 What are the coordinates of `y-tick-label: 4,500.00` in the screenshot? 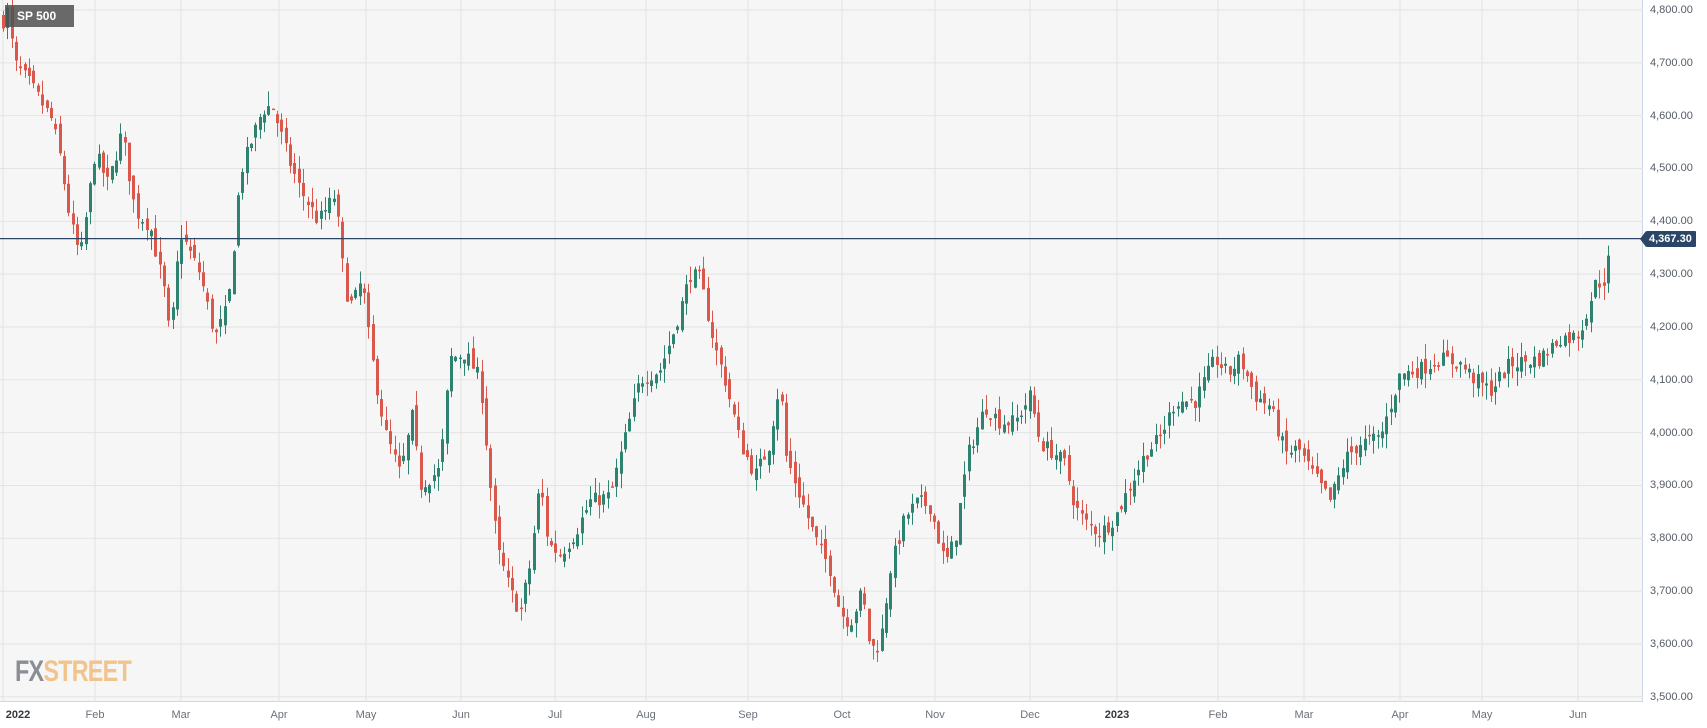 It's located at (1671, 168).